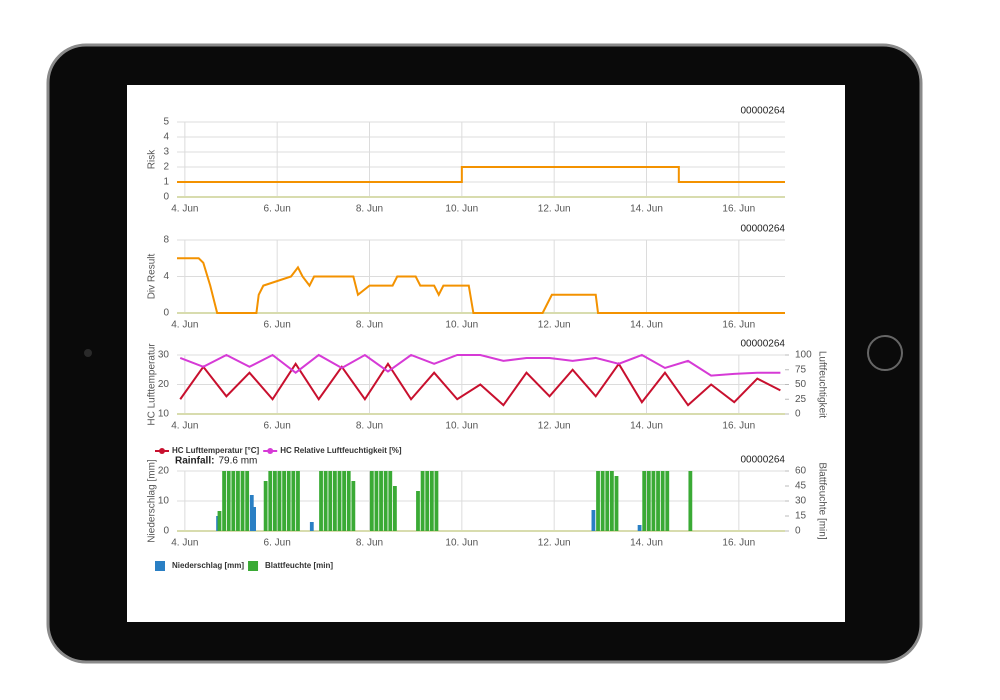 The image size is (1000, 700). I want to click on annotation: 79.6 mm, so click(237, 461).